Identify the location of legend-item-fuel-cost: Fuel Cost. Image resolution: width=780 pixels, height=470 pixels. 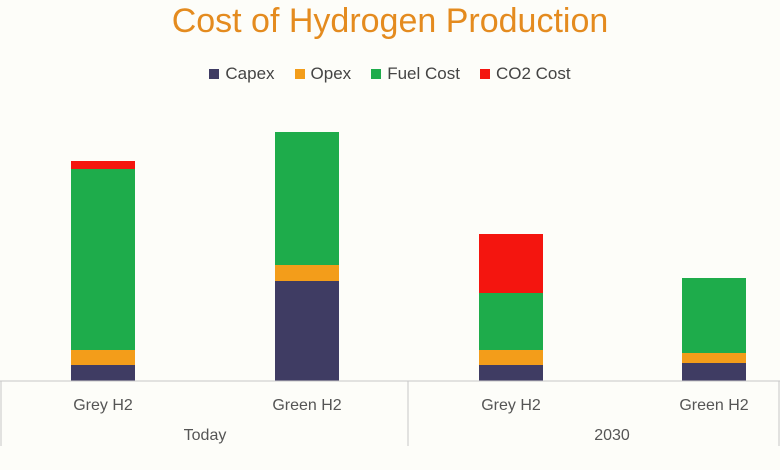
(415, 74).